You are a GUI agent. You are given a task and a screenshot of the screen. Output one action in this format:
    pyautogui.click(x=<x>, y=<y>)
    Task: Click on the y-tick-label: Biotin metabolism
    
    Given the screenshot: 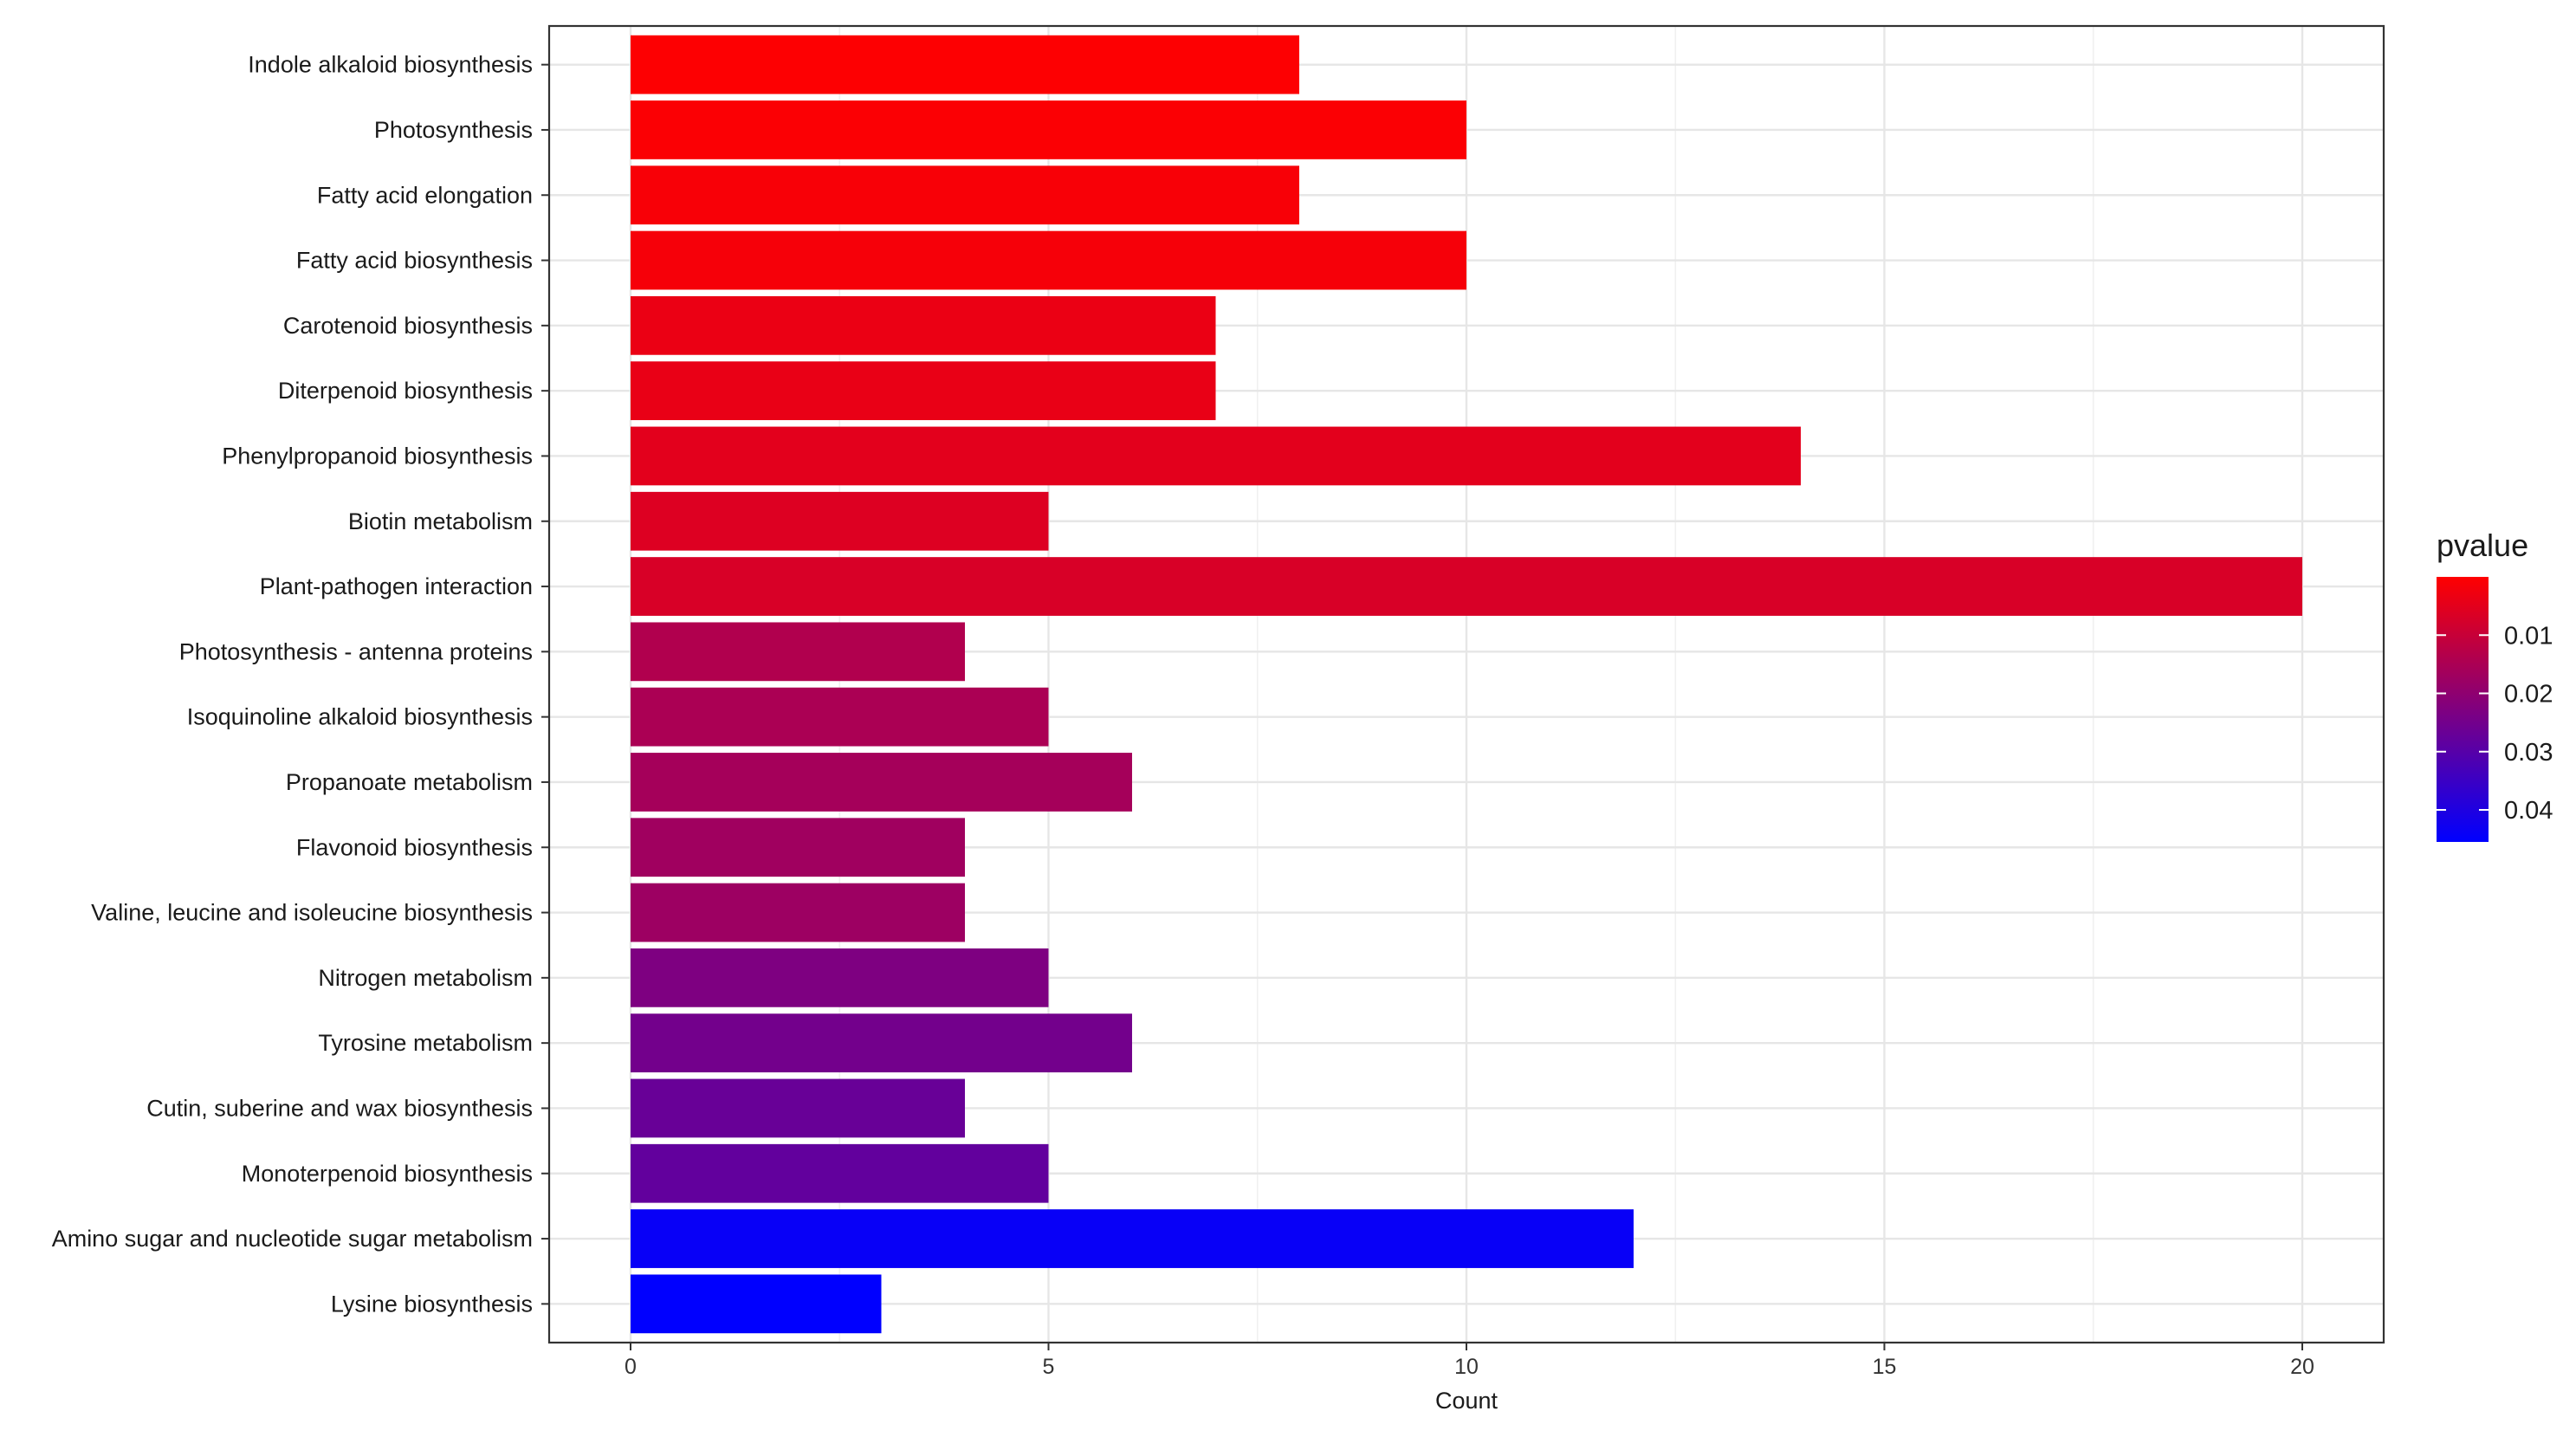 What is the action you would take?
    pyautogui.click(x=440, y=521)
    